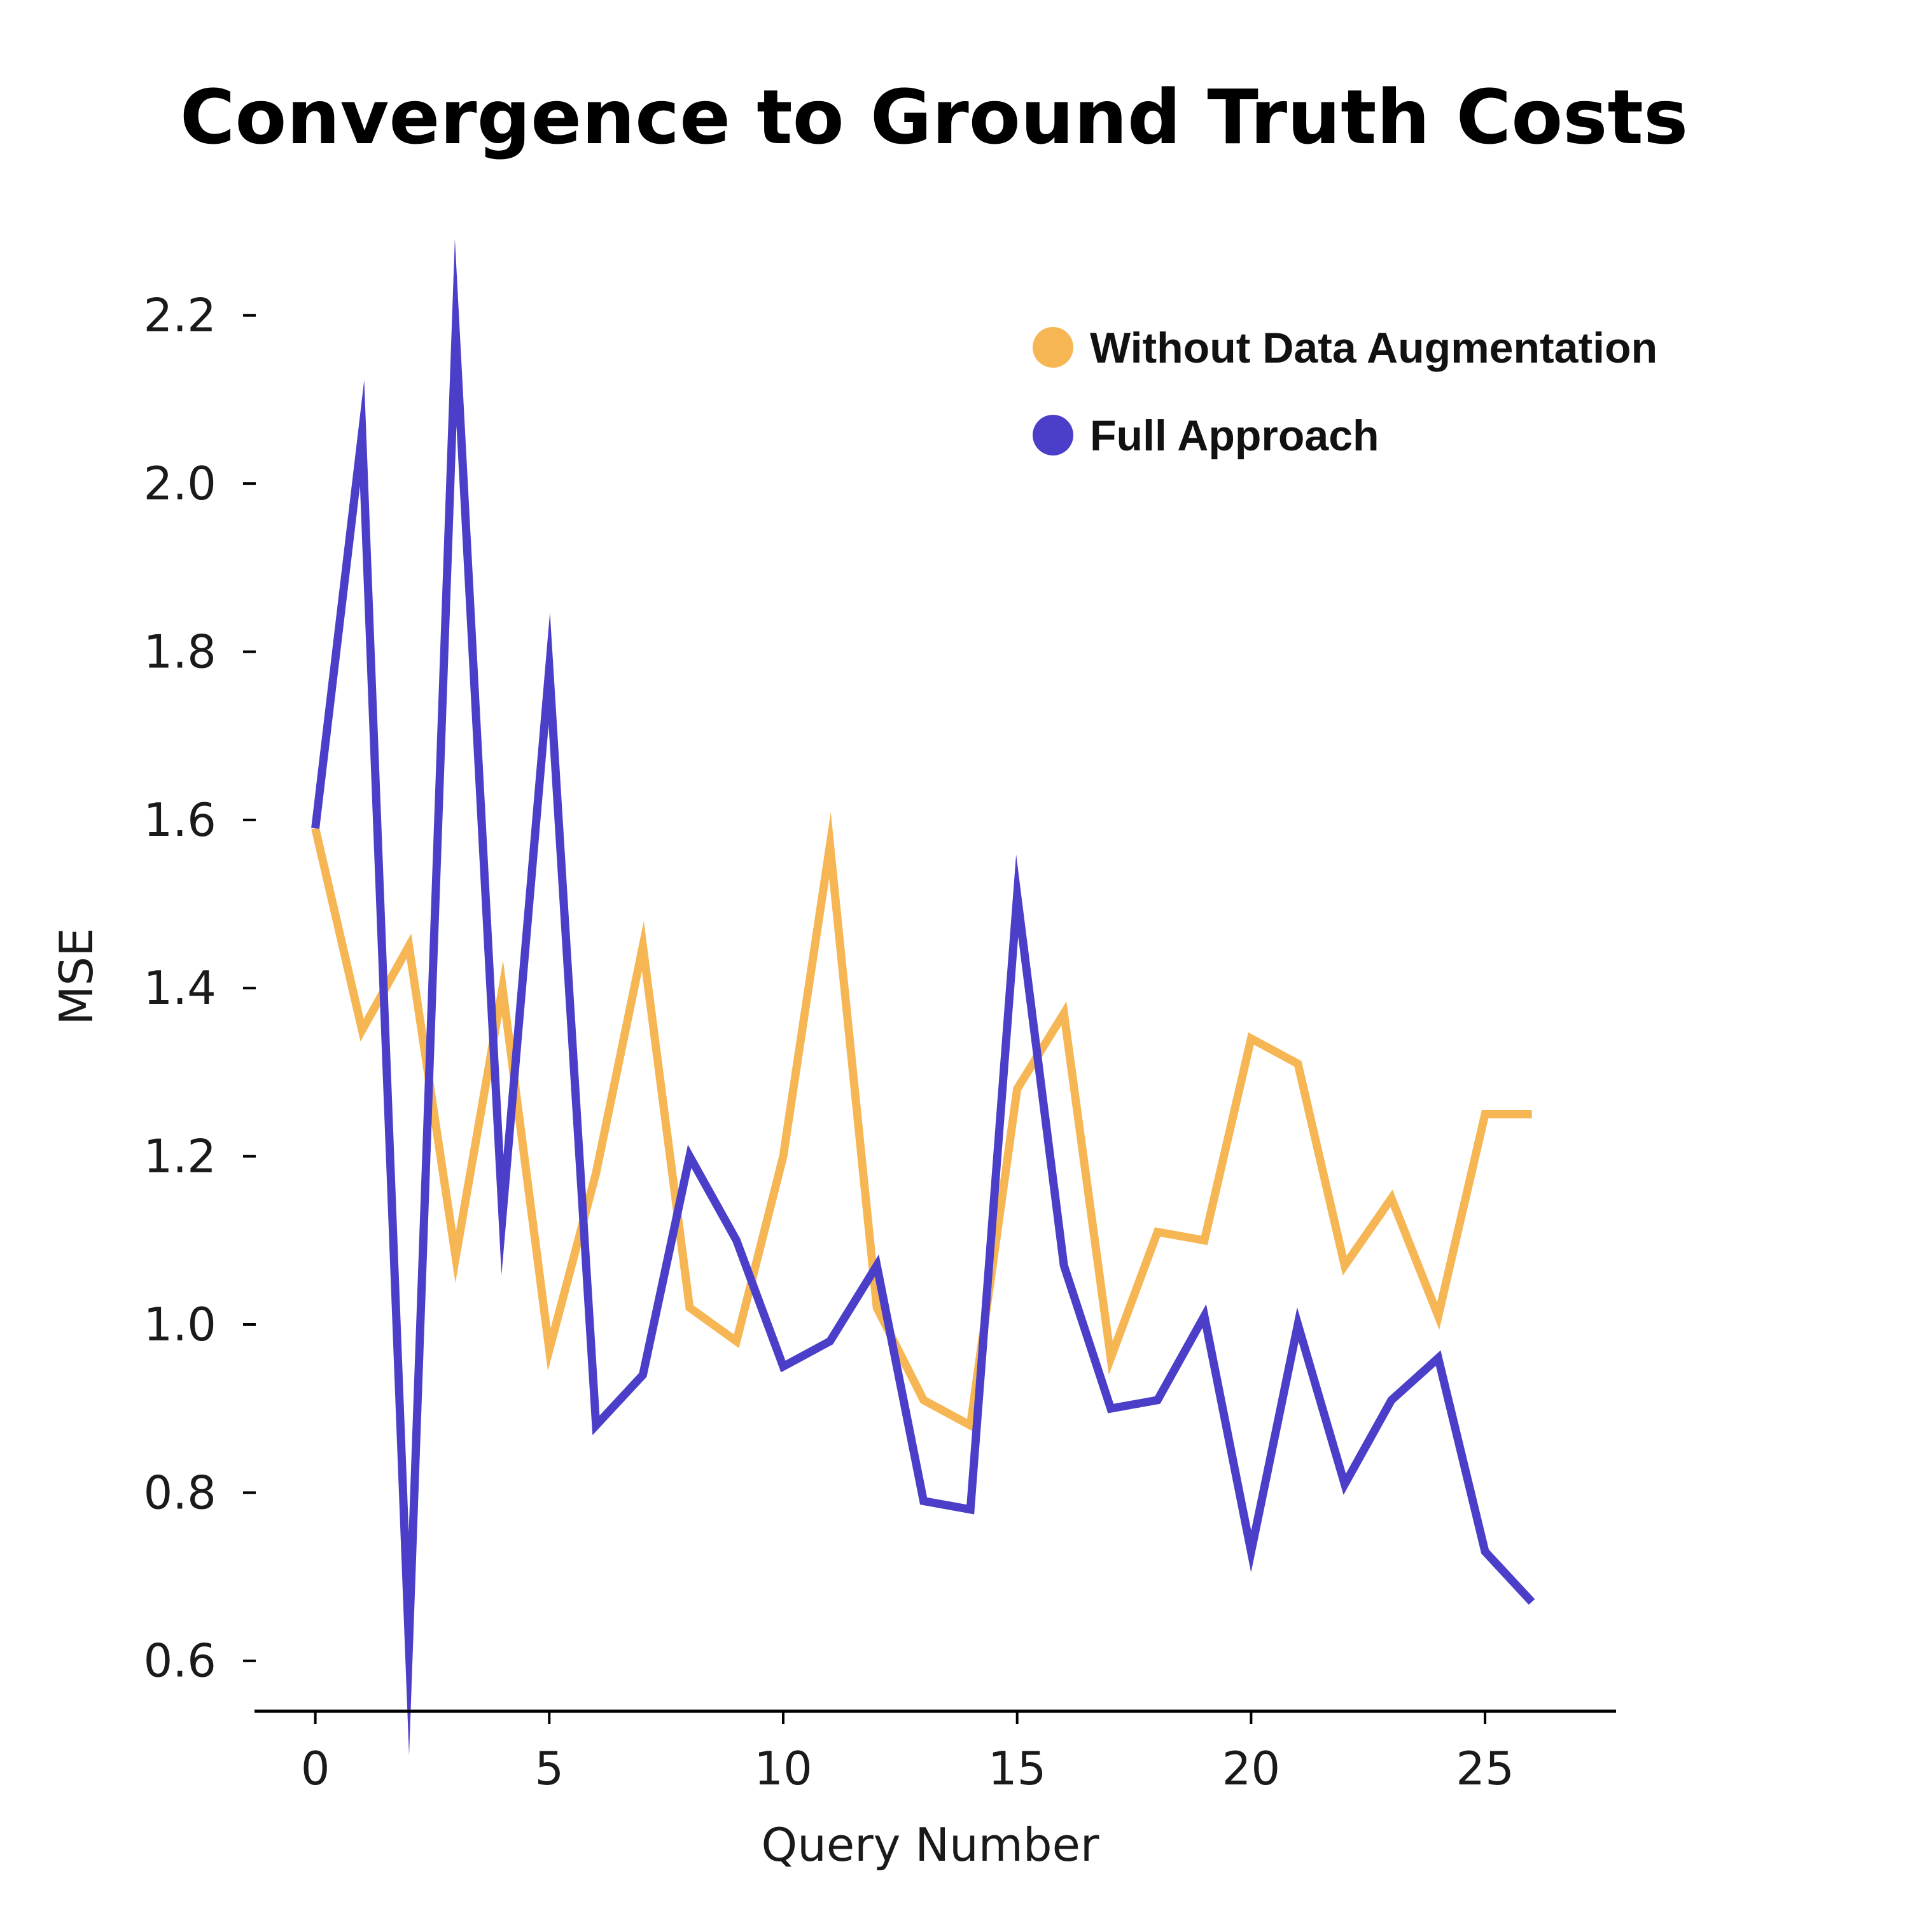  I want to click on x-tick-label-0: 0, so click(315, 1768).